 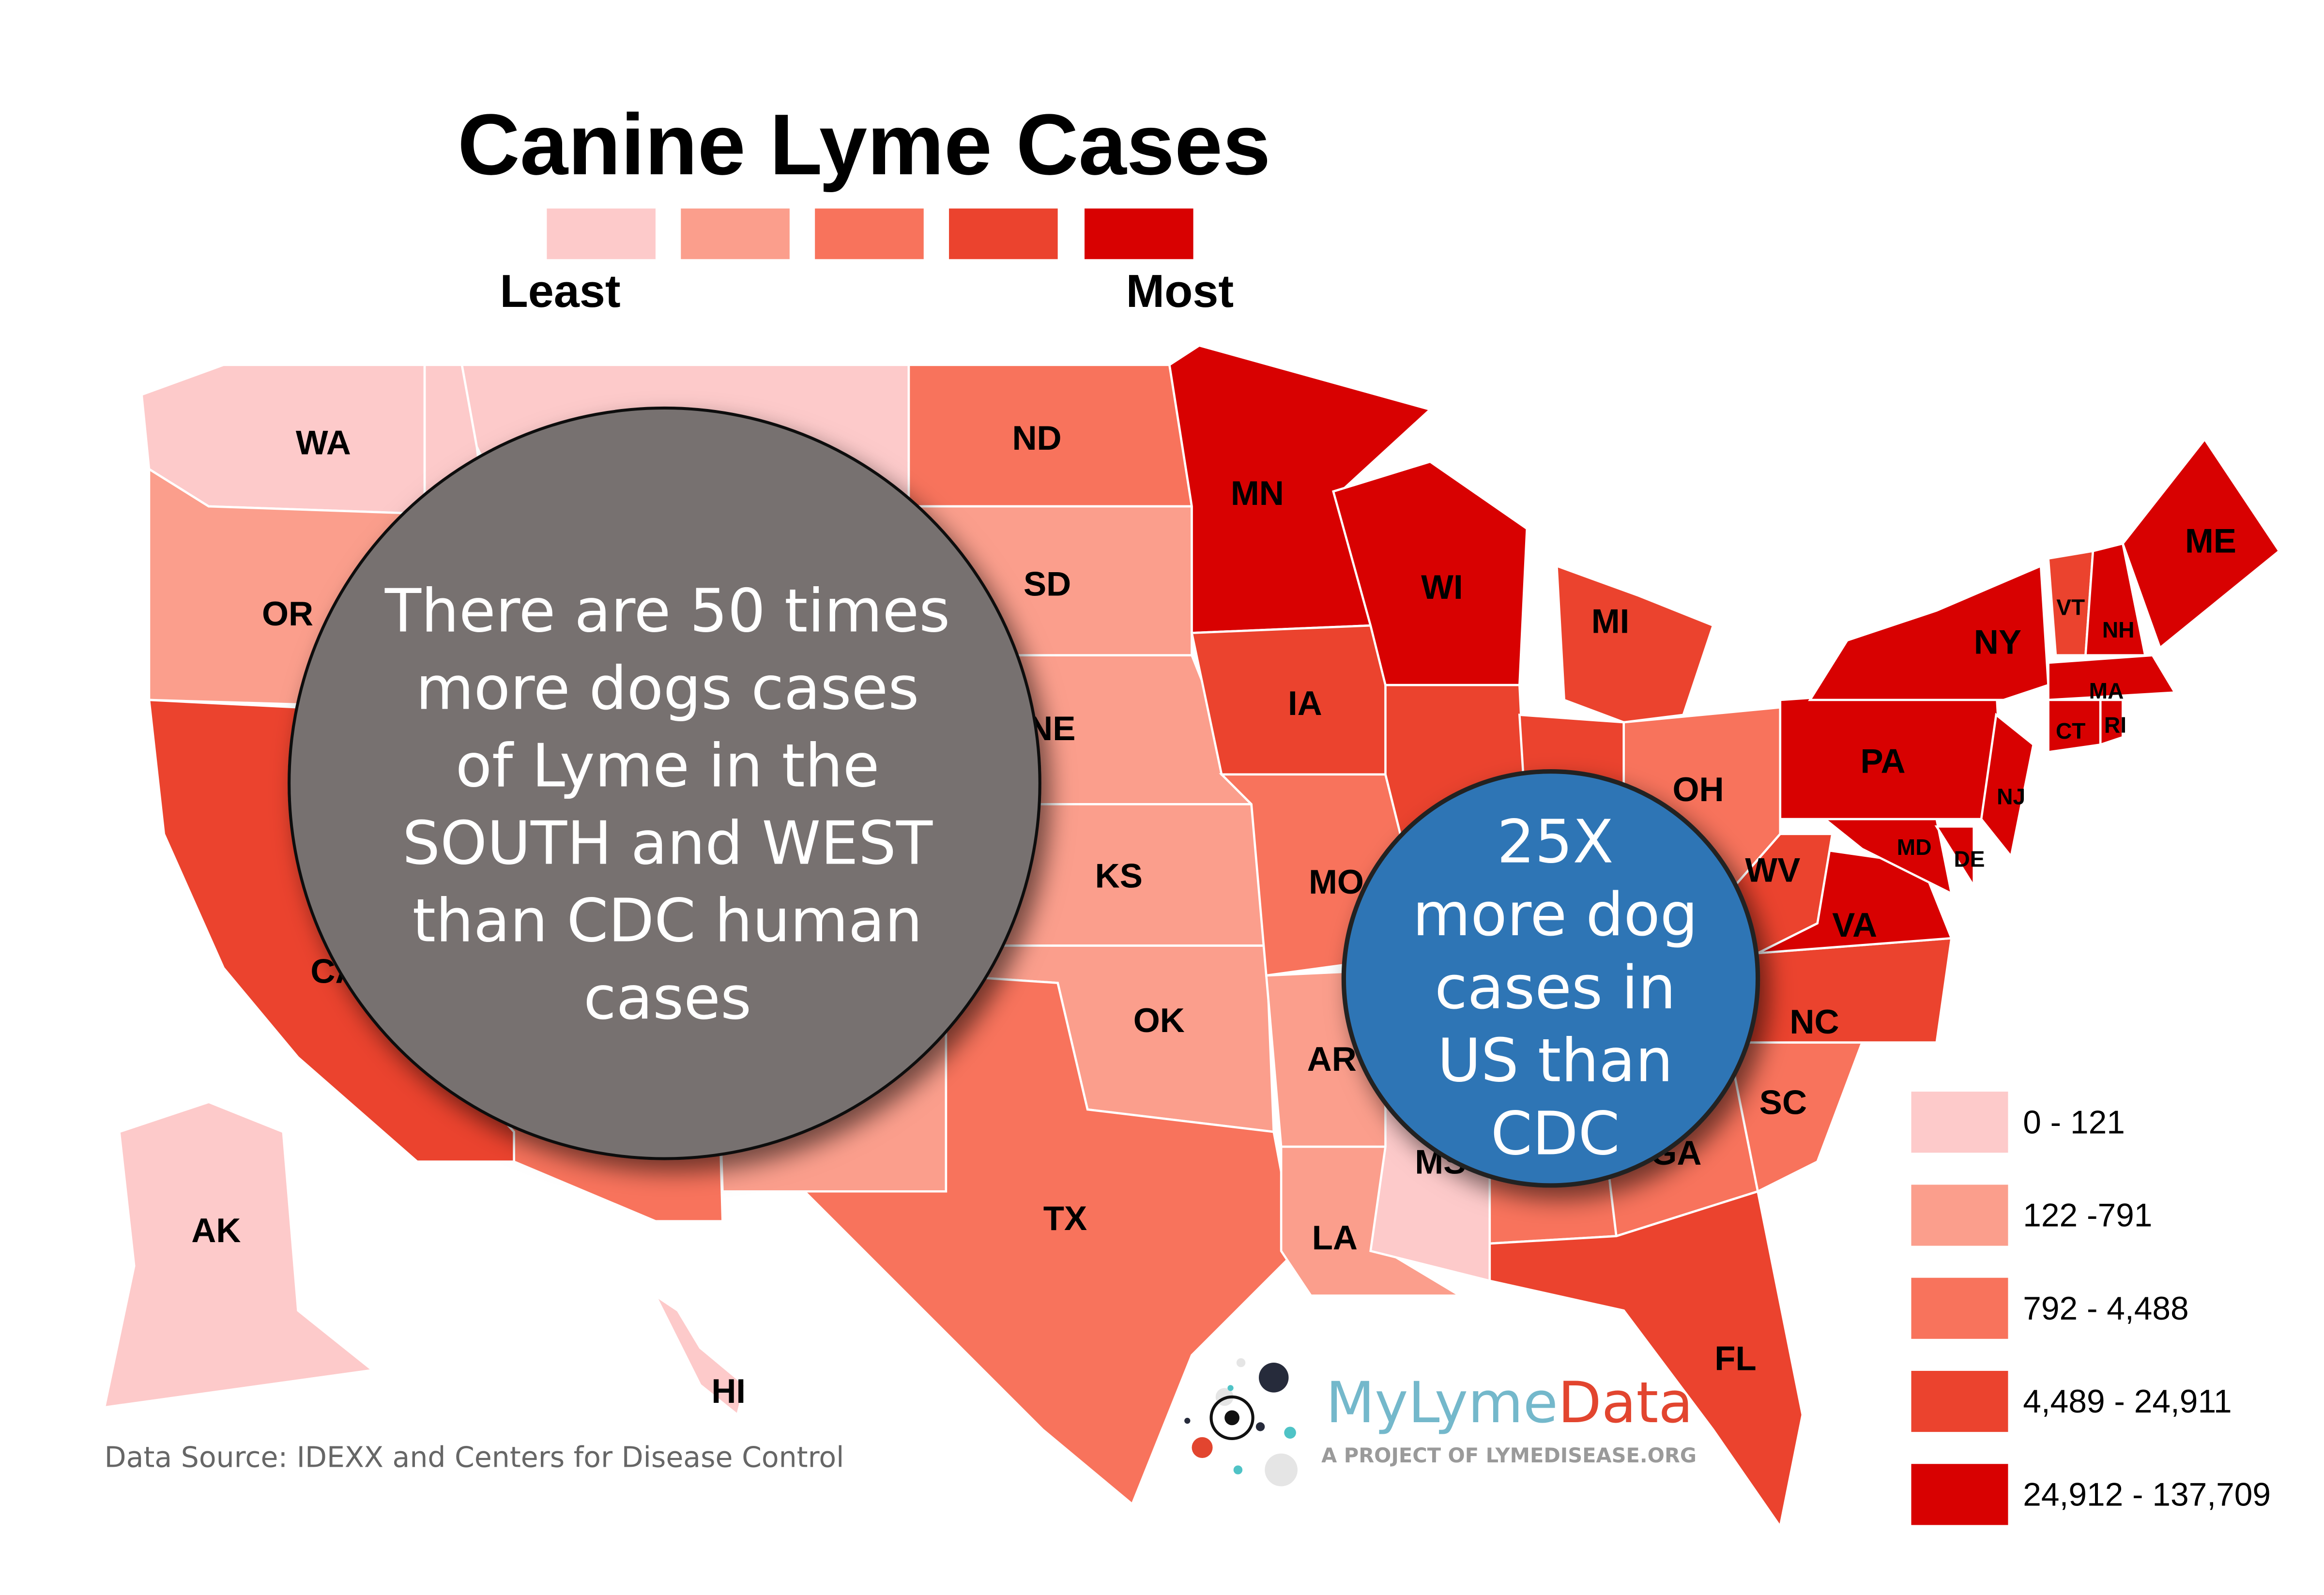 What do you see at coordinates (2071, 731) in the screenshot?
I see `state-label-ct: CT` at bounding box center [2071, 731].